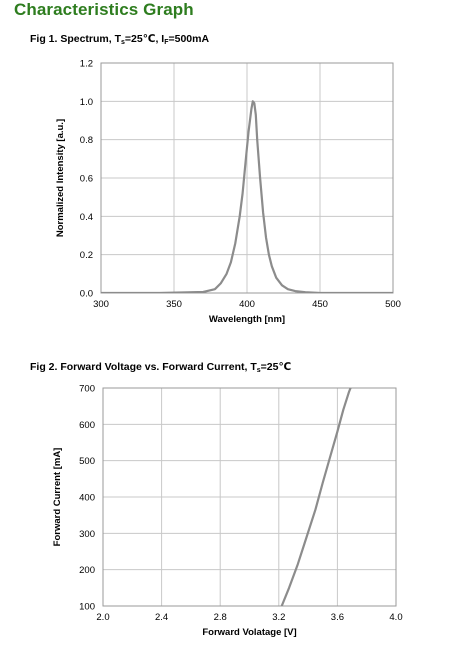 This screenshot has width=456, height=651. What do you see at coordinates (86, 140) in the screenshot?
I see `y-tick-label: 0.8` at bounding box center [86, 140].